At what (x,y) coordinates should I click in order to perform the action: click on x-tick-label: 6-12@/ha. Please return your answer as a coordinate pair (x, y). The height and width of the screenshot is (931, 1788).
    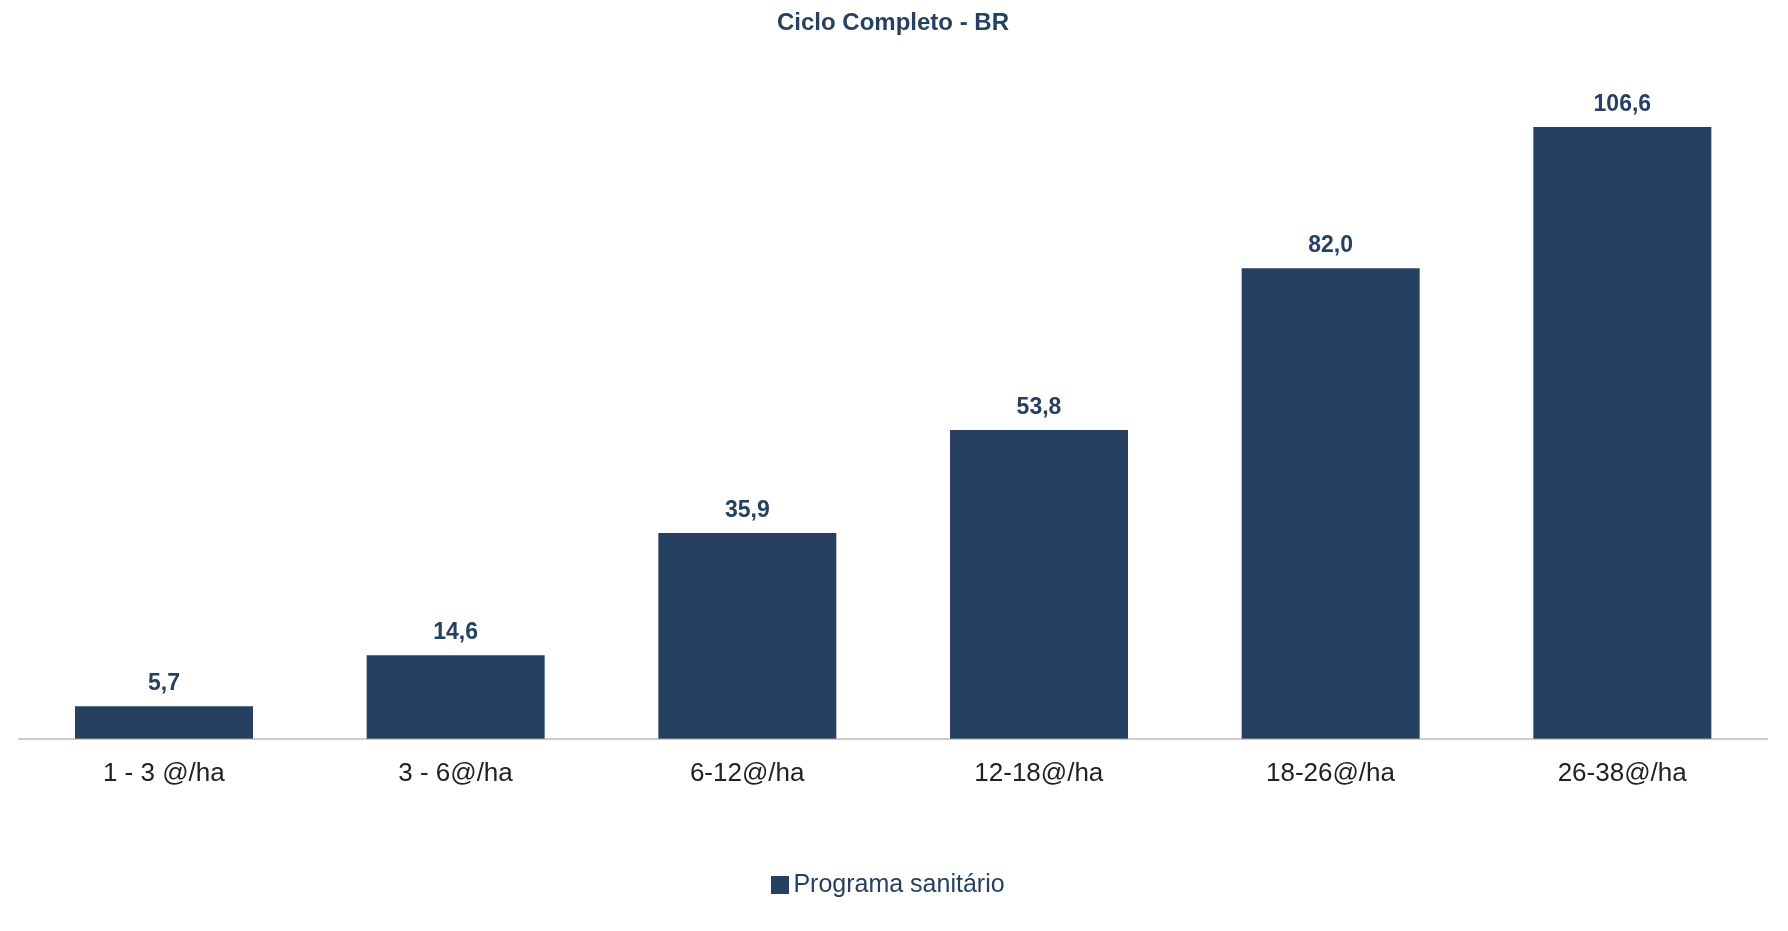
    Looking at the image, I should click on (747, 772).